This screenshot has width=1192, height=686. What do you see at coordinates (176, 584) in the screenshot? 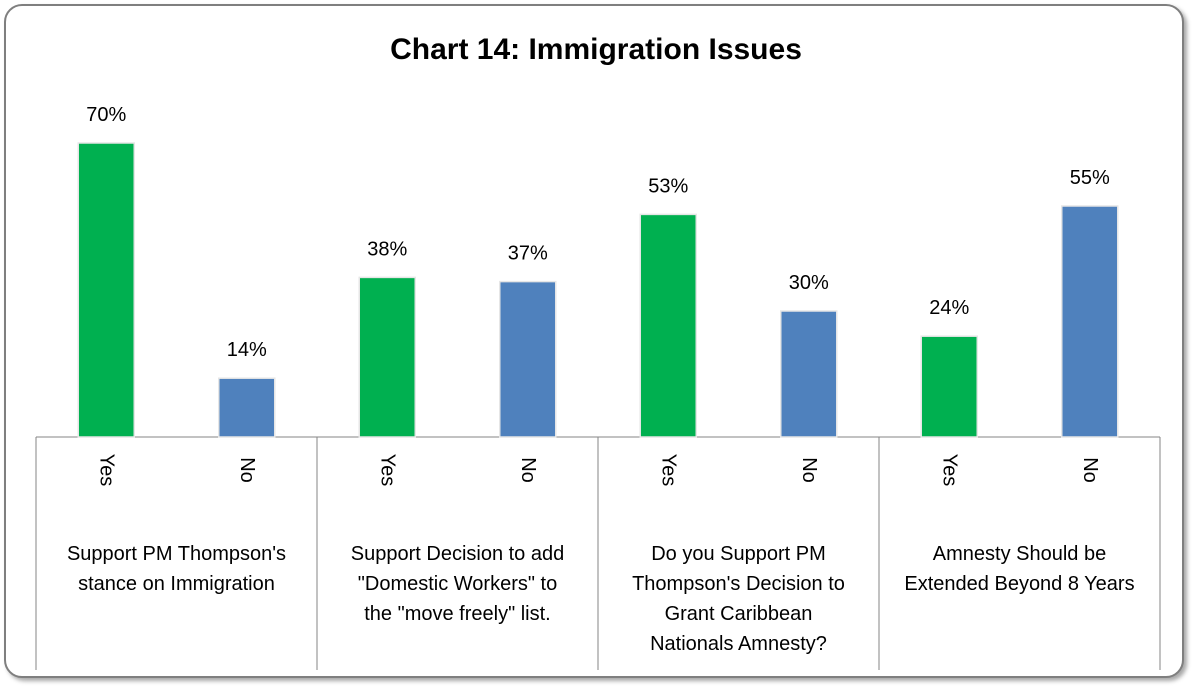
I see `group-label: stance on Immigration` at bounding box center [176, 584].